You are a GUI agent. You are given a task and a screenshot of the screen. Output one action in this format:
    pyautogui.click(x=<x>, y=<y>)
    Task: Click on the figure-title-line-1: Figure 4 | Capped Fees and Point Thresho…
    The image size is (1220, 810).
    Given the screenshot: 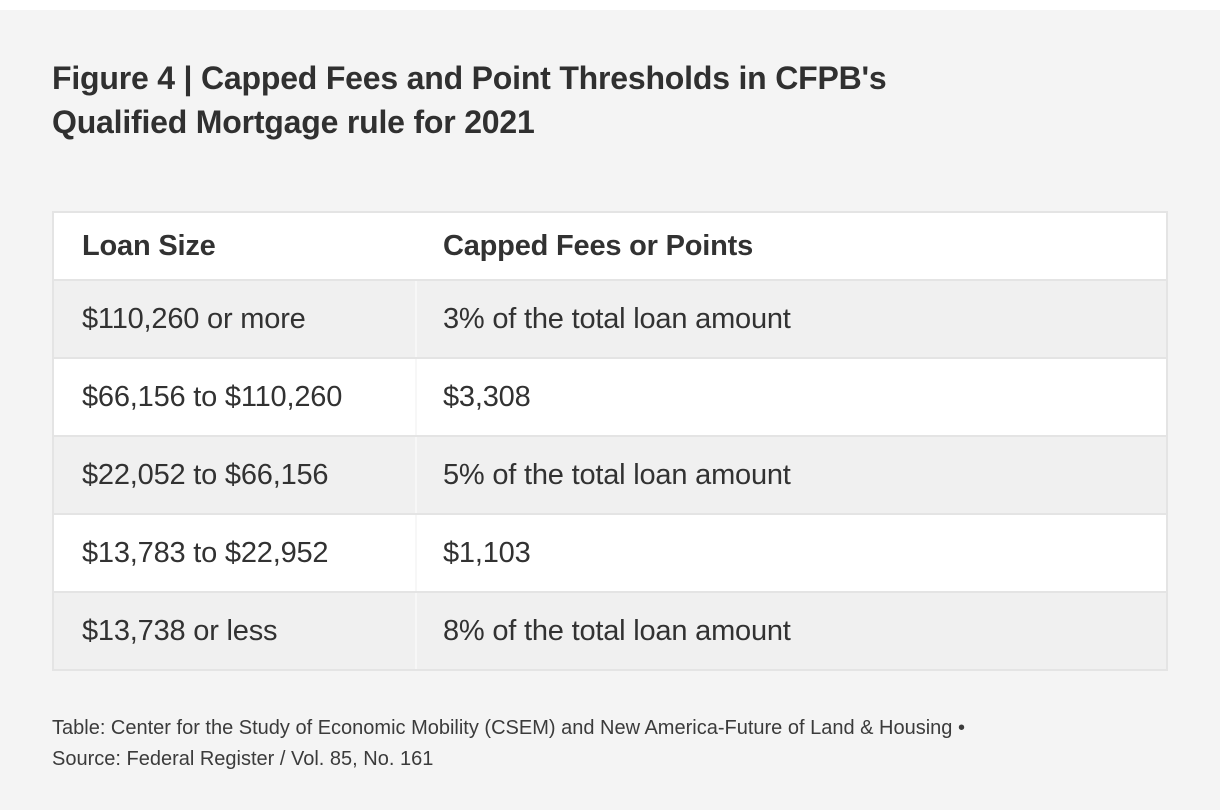 What is the action you would take?
    pyautogui.click(x=469, y=78)
    